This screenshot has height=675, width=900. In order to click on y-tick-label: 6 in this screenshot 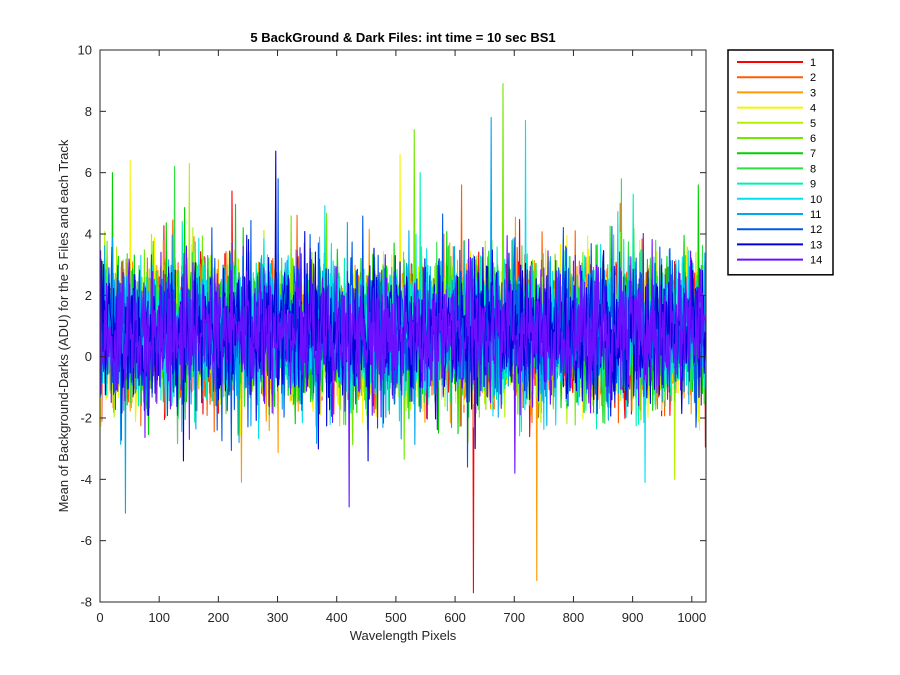, I will do `click(88, 172)`.